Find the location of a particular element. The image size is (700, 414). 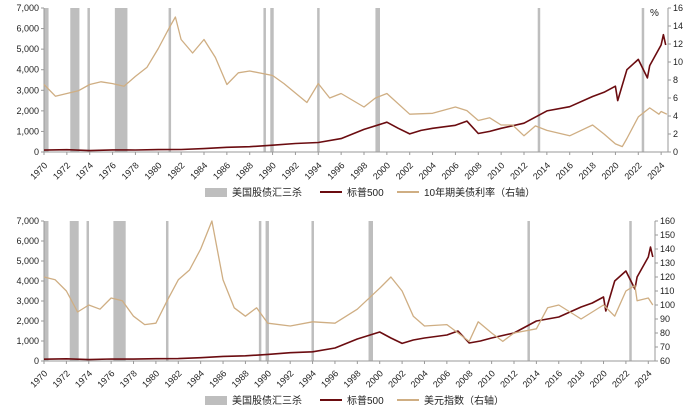

right-tick-label-2: 80 is located at coordinates (665, 333).